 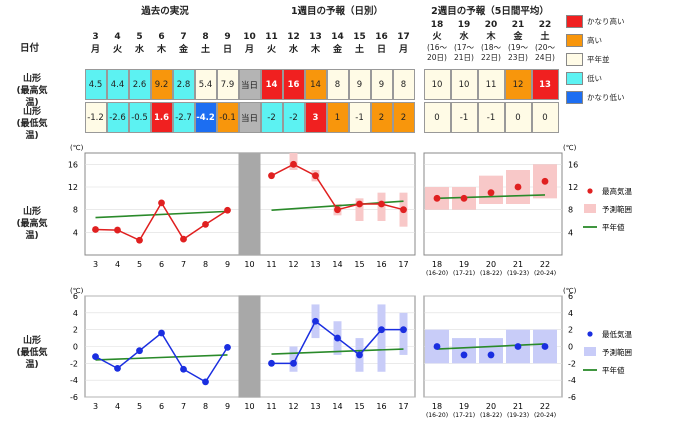 What do you see at coordinates (491, 25) in the screenshot?
I see `date-number: 20` at bounding box center [491, 25].